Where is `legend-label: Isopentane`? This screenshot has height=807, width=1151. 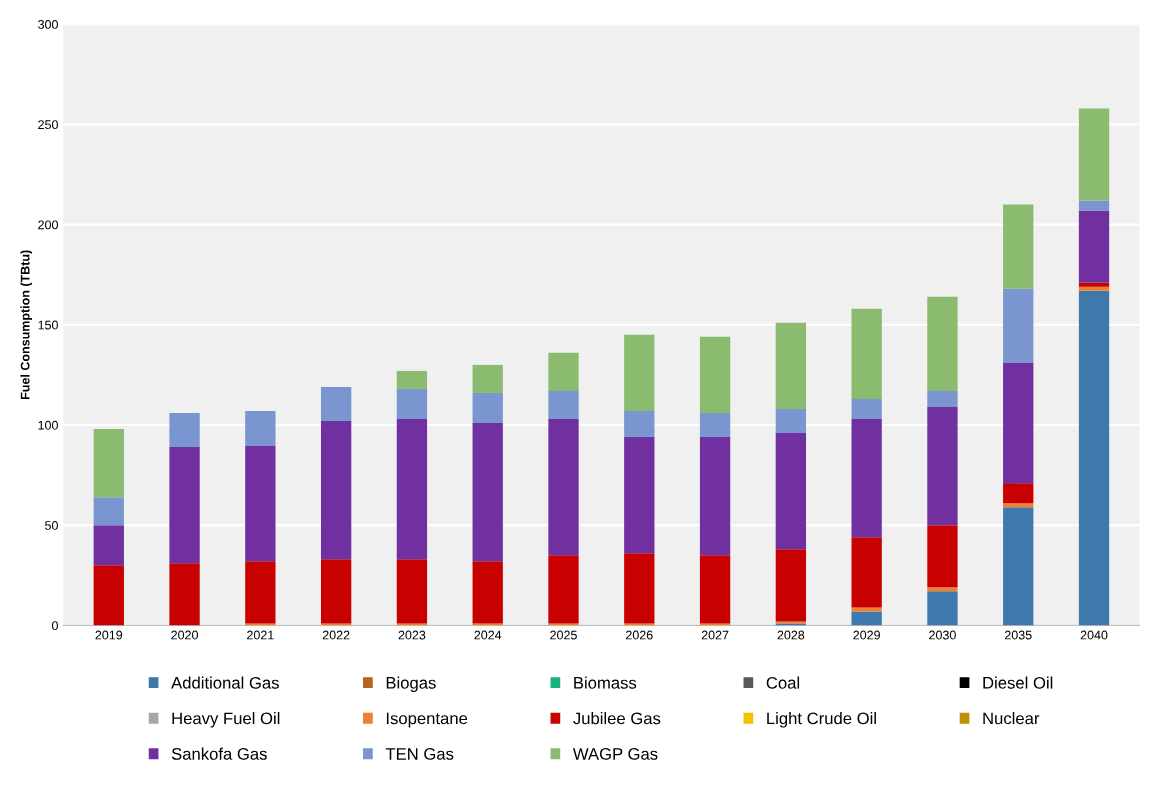
legend-label: Isopentane is located at coordinates (427, 720).